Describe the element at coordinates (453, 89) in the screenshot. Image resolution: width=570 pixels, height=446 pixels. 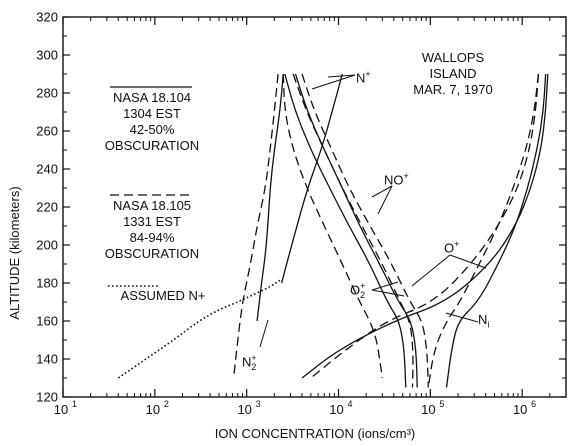
I see `location-line-3: MAR. 7, 1970` at that location.